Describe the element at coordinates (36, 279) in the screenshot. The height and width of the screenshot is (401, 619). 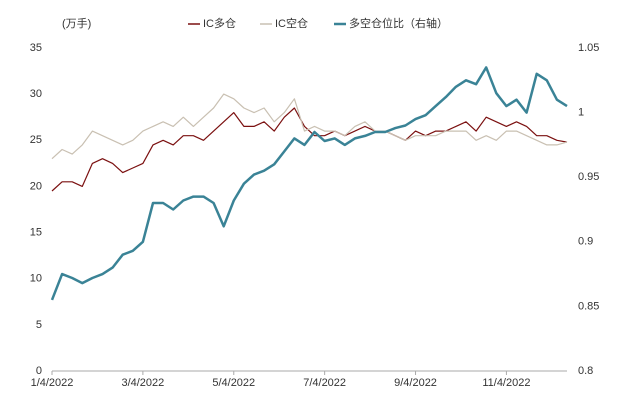
I see `y-tick-label: 10` at that location.